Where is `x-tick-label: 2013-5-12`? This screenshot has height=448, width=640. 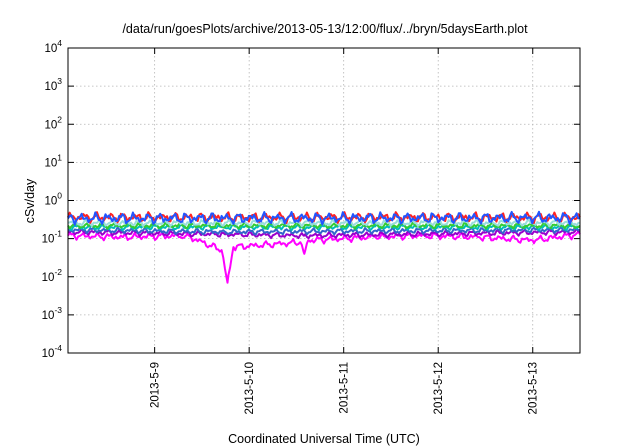 x-tick-label: 2013-5-12 is located at coordinates (439, 388).